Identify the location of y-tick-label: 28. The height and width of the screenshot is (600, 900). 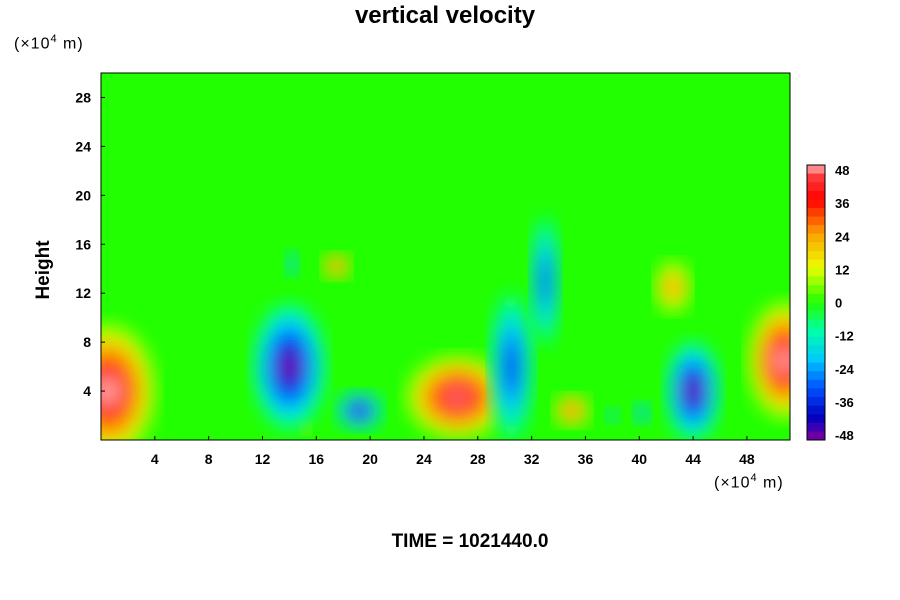
(83, 97).